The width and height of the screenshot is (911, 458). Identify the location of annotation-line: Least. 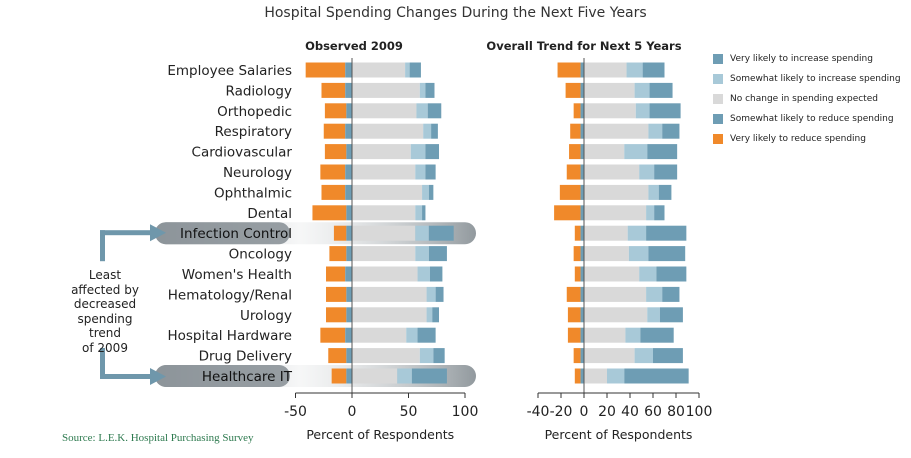
(105, 275).